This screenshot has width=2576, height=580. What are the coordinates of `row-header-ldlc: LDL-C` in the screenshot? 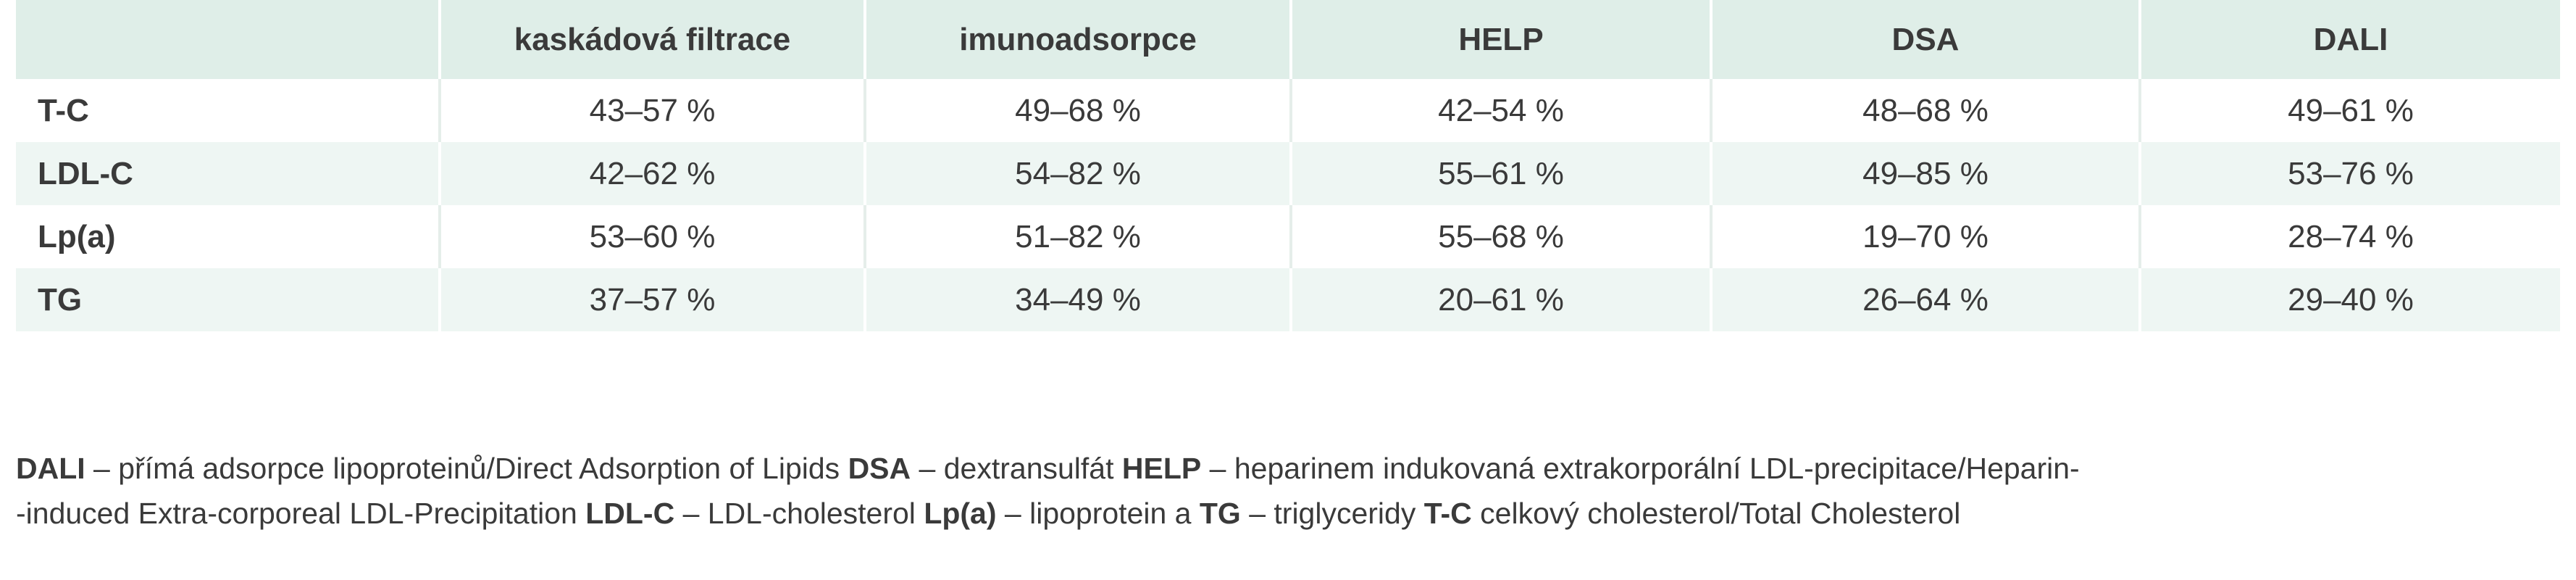 It's located at (85, 173).